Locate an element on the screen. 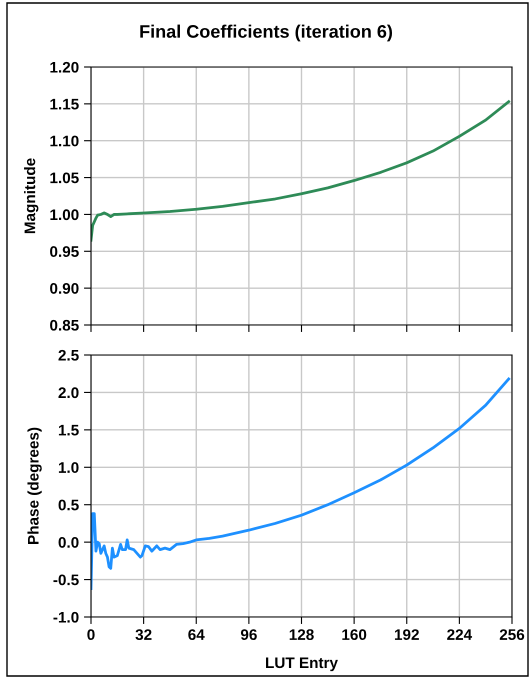 Image resolution: width=532 pixels, height=679 pixels. y-axis-title: Phase (degrees) is located at coordinates (34, 486).